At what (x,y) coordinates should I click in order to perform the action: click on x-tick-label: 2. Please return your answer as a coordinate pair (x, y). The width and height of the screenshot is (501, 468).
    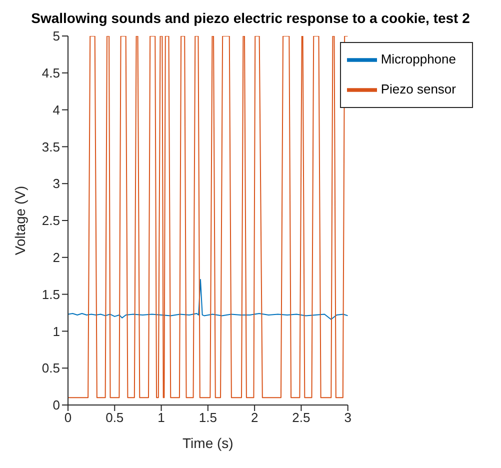
    Looking at the image, I should click on (254, 418).